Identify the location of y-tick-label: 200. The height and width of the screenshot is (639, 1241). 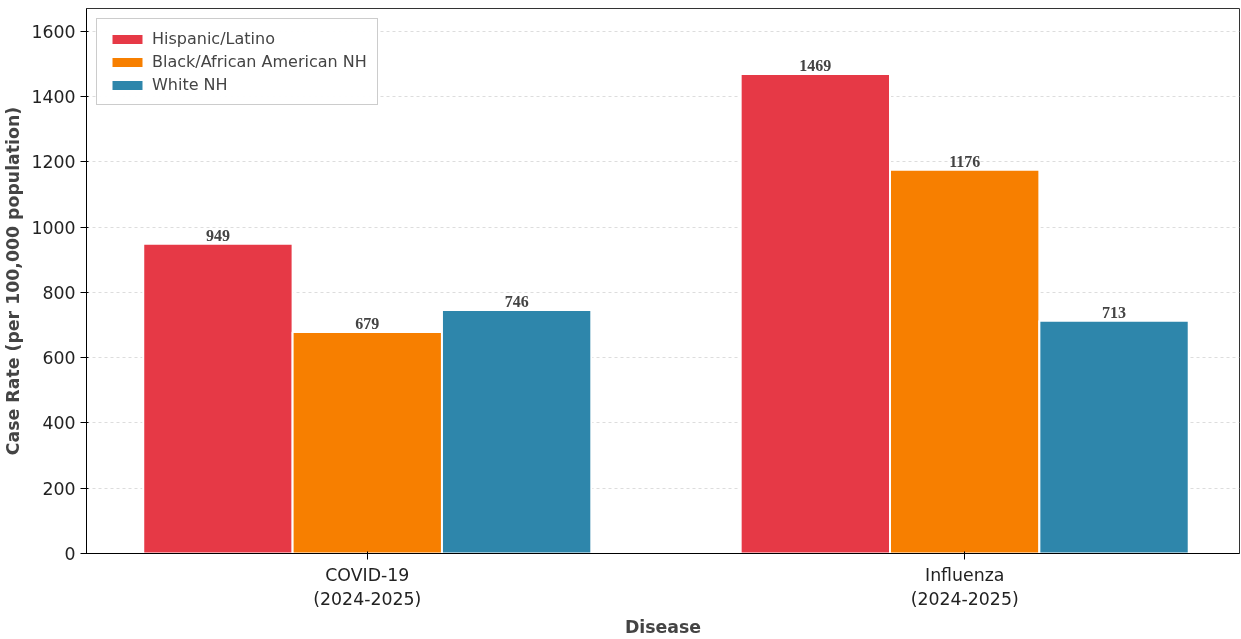
(59, 488).